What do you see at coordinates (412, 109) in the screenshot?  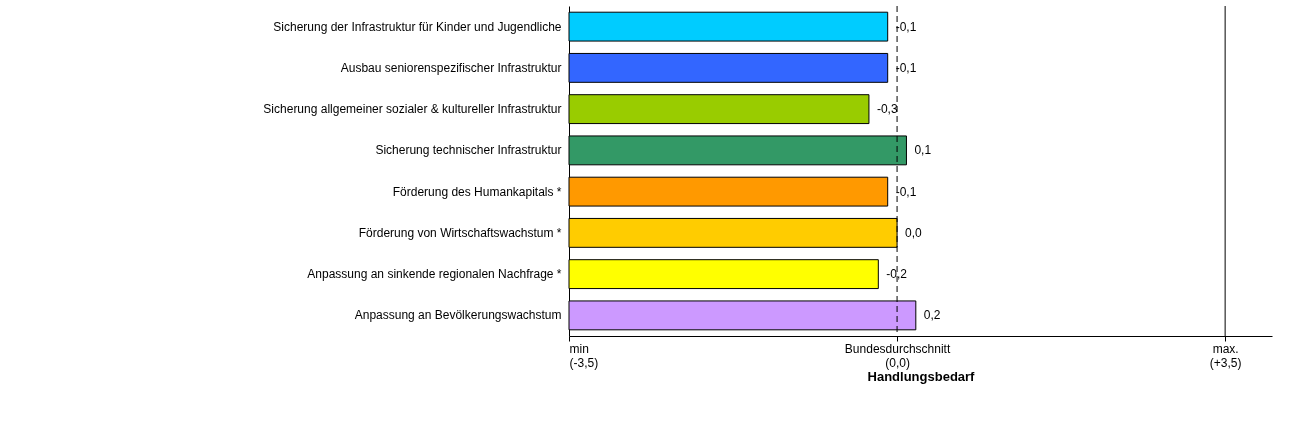 I see `y-tick-label: Sicherung allgemeiner sozialer & kultureller Infrastruktur` at bounding box center [412, 109].